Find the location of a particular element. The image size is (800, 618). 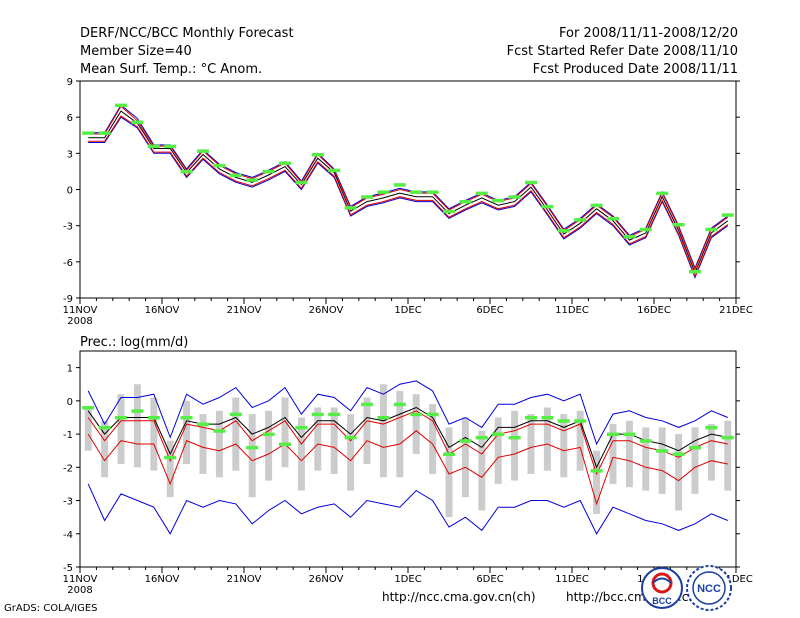

y-tick-label: -4 is located at coordinates (68, 535).